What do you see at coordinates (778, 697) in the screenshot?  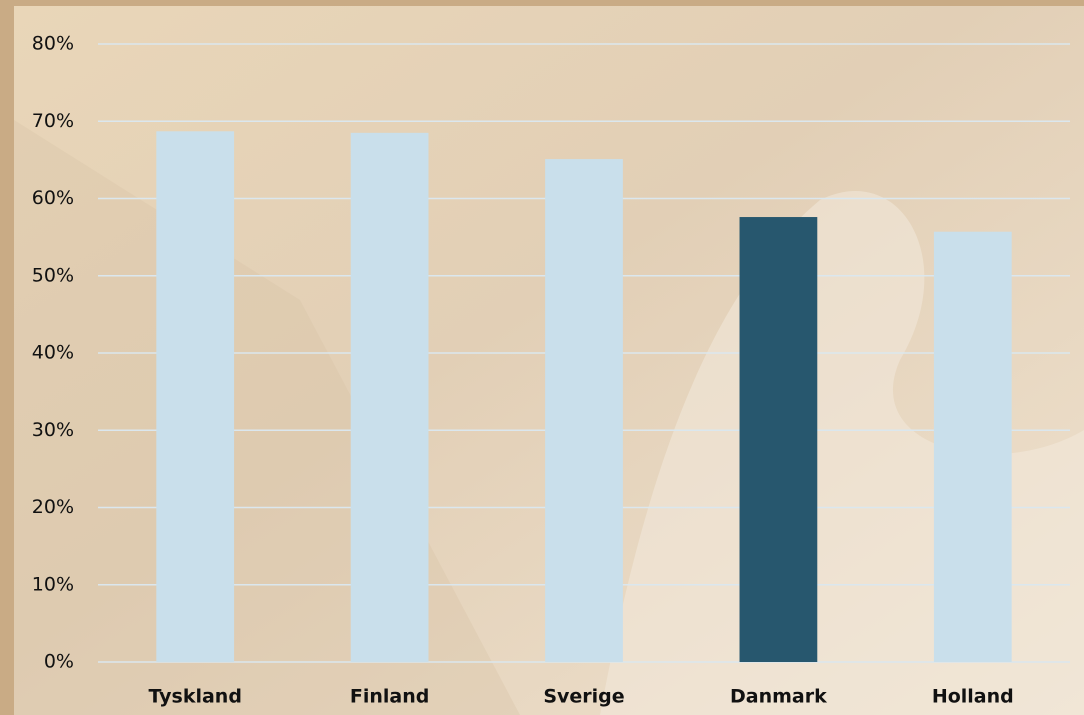 I see `x-tick-label: Danmark` at bounding box center [778, 697].